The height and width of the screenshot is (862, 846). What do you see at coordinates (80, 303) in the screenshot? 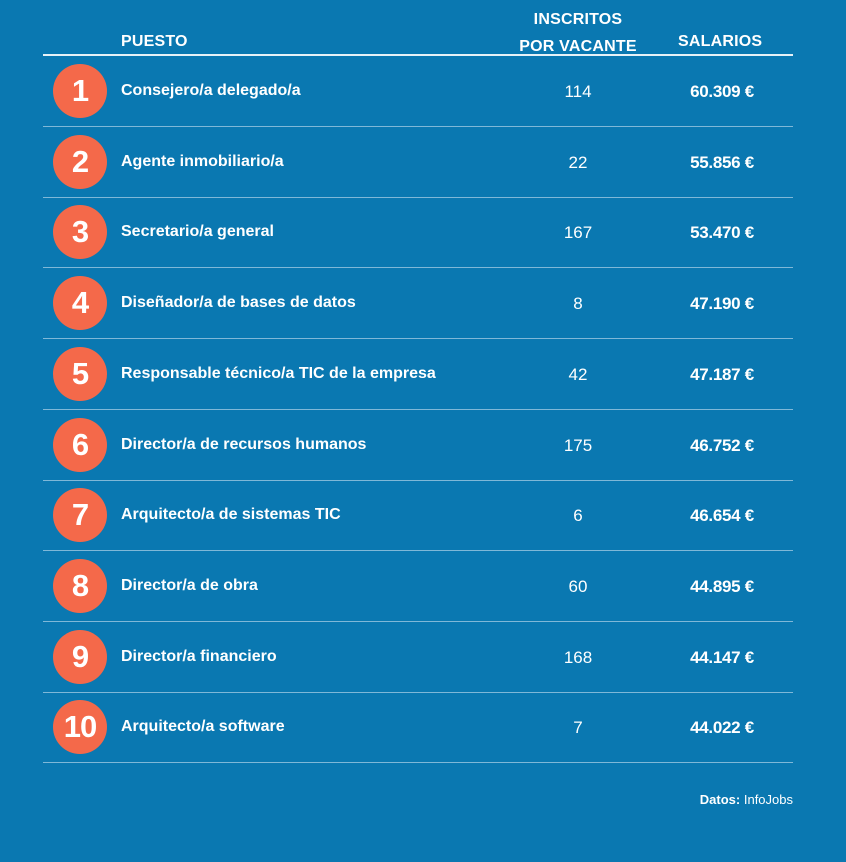
I see `rank-badge: 4` at bounding box center [80, 303].